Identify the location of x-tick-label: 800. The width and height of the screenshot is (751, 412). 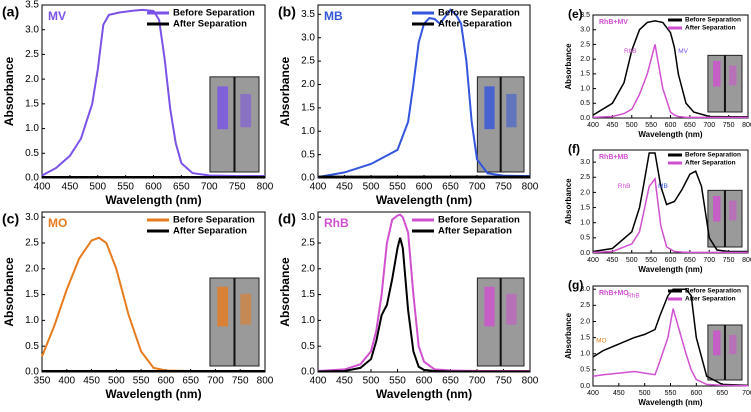
(746, 125).